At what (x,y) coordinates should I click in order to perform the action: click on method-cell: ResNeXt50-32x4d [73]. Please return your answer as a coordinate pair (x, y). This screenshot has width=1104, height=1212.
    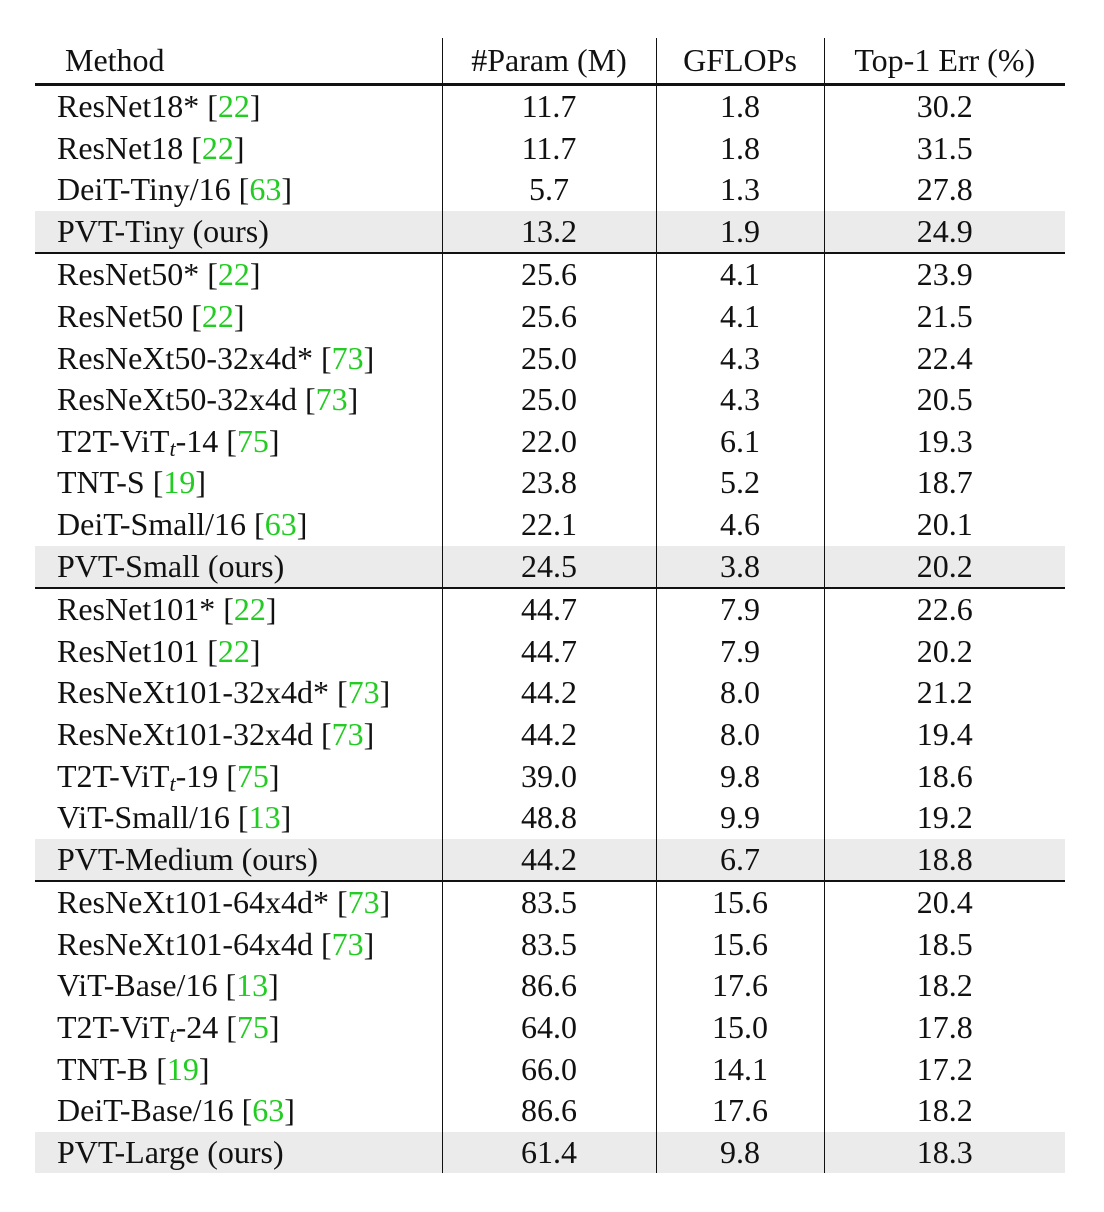
    Looking at the image, I should click on (239, 400).